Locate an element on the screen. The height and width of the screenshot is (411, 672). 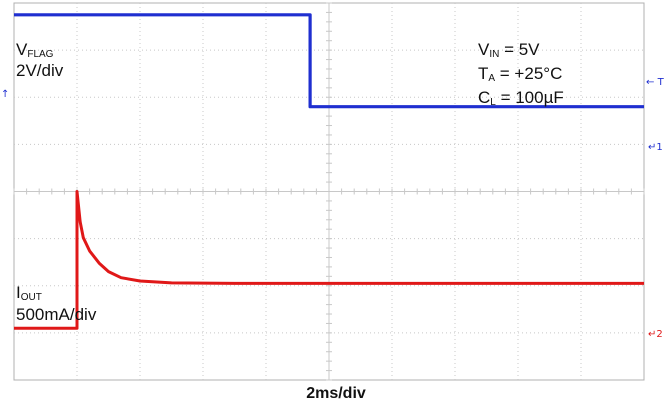
vflag-scale-label: 2V/div is located at coordinates (40, 70).